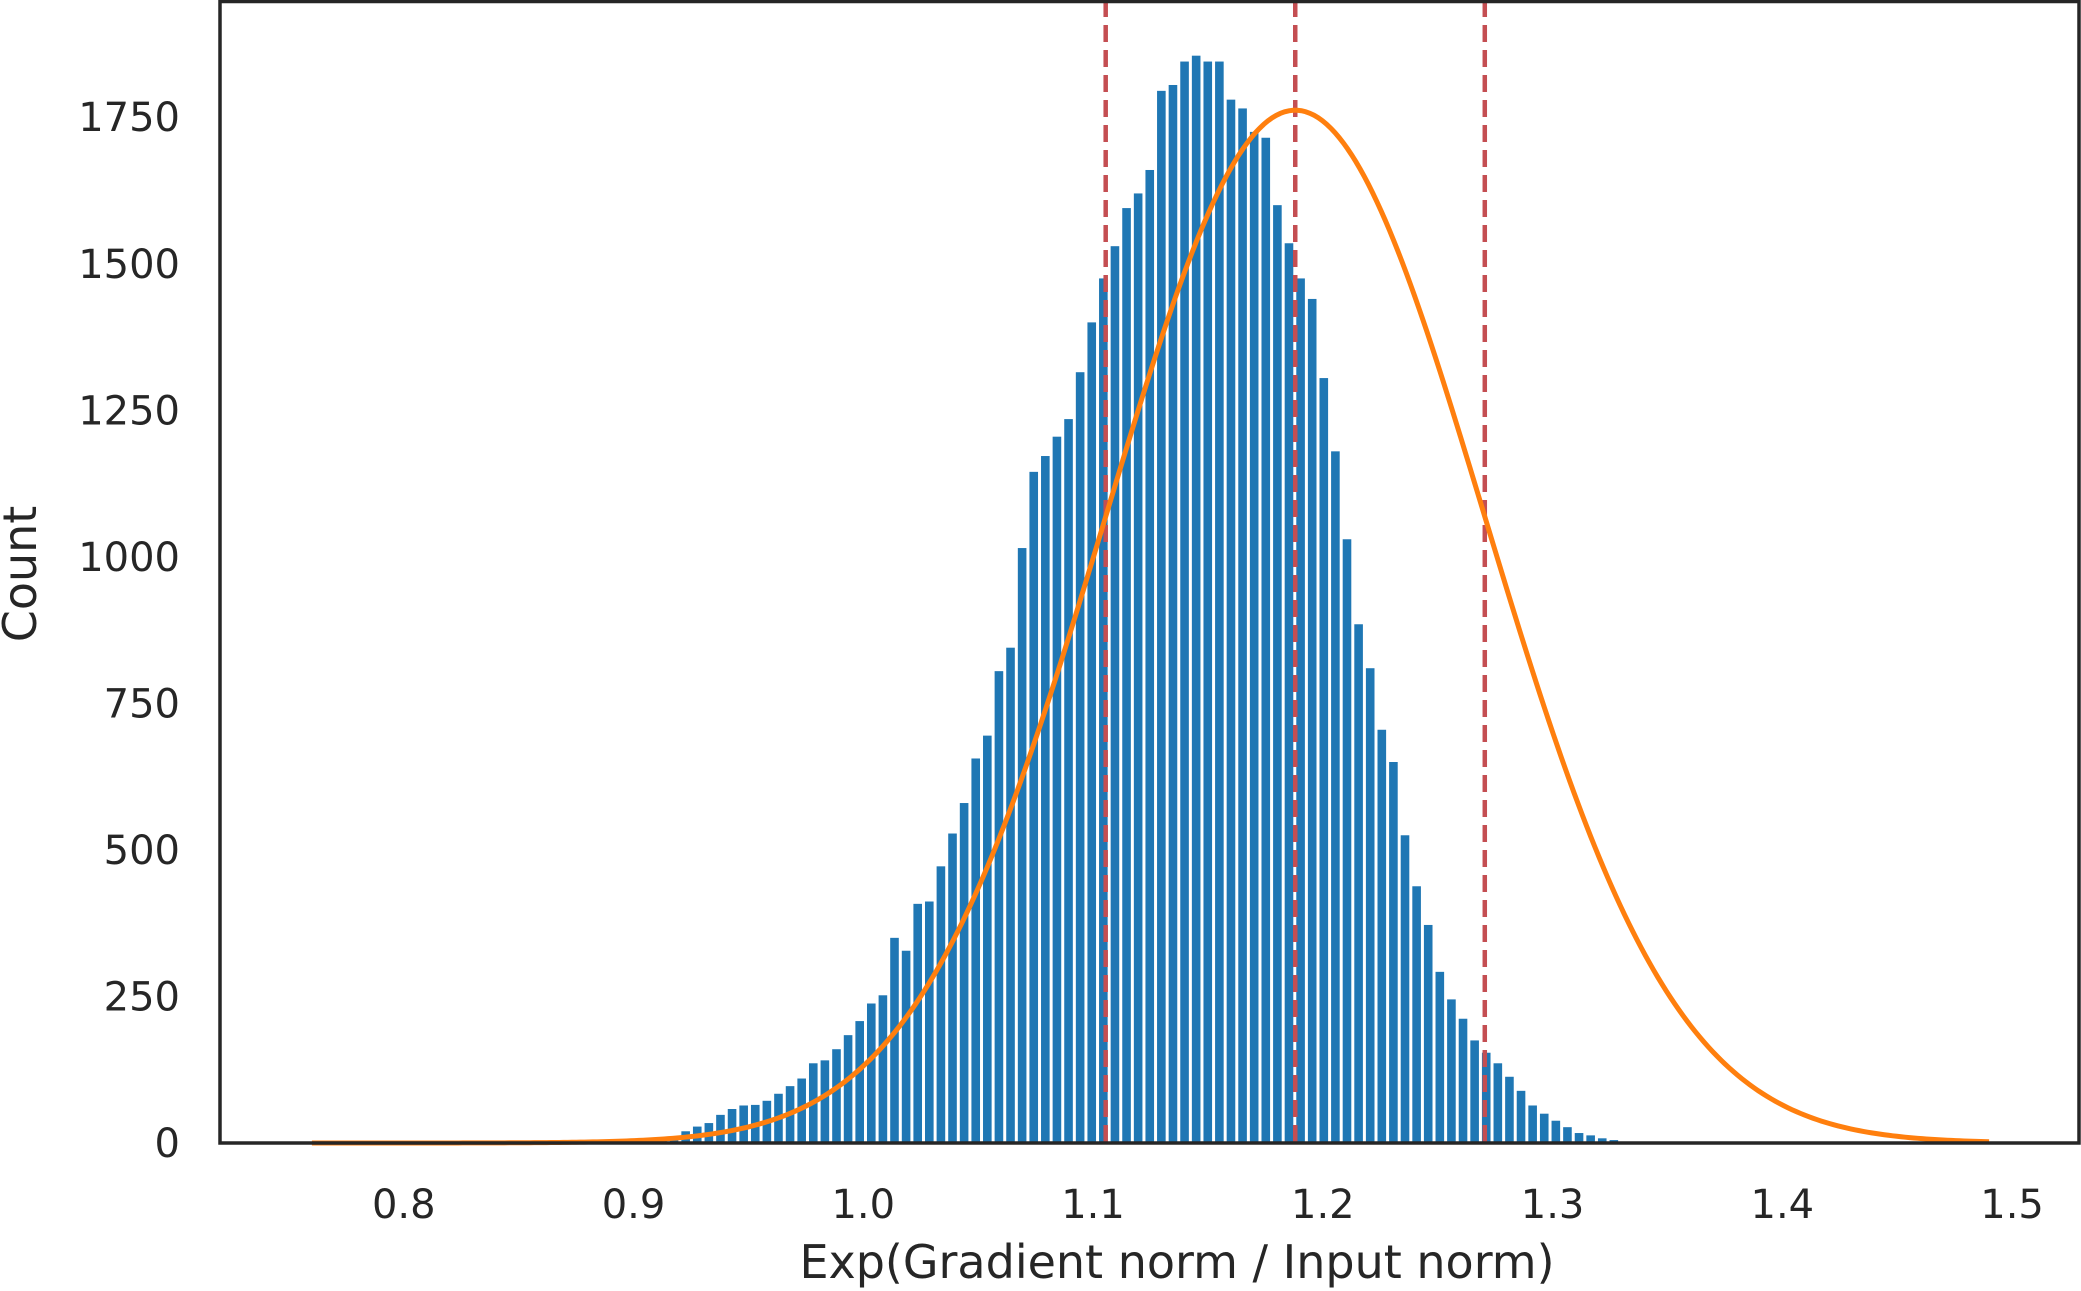 Image resolution: width=2081 pixels, height=1291 pixels. I want to click on x-tick-label: 1.5, so click(2012, 1205).